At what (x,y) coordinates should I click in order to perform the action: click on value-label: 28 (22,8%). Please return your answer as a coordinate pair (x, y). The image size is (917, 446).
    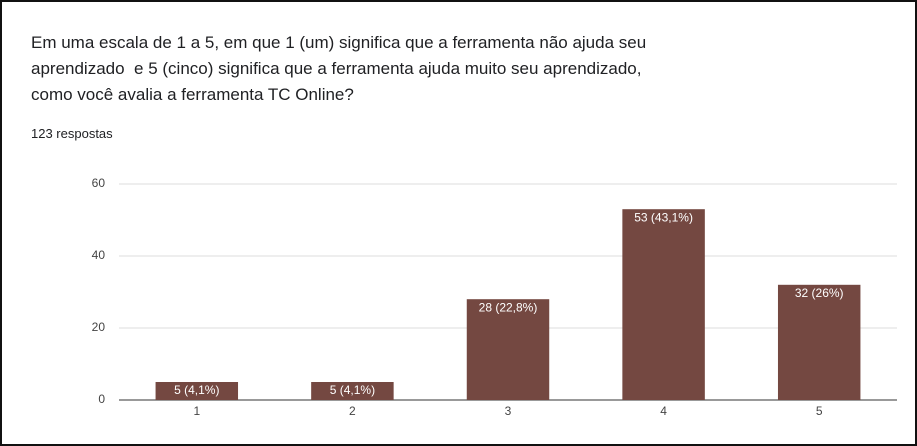
    Looking at the image, I should click on (508, 307).